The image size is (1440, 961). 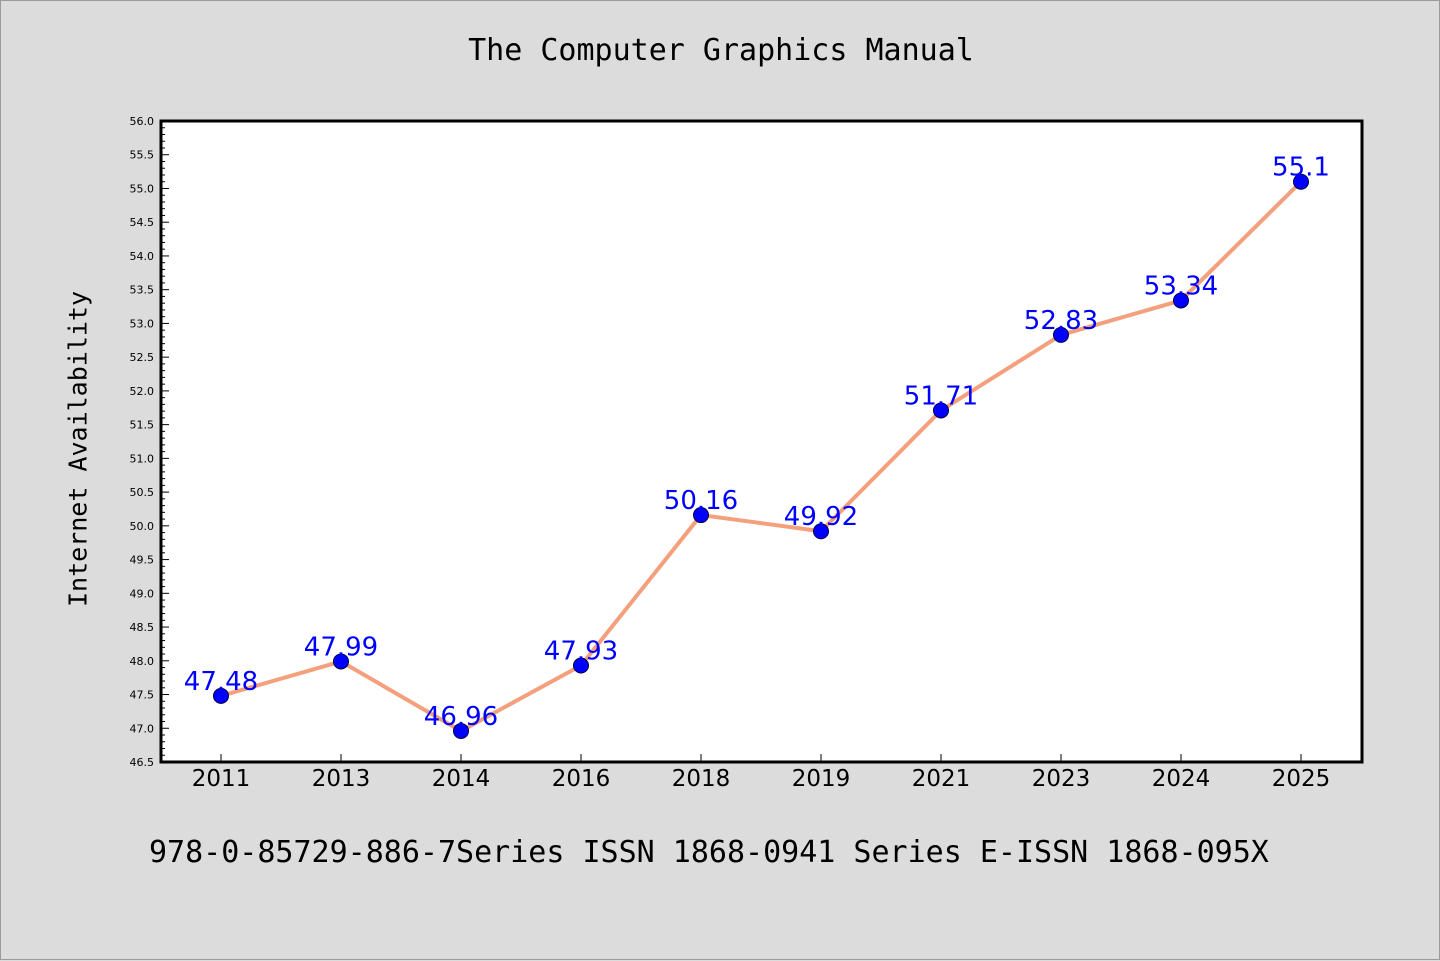 I want to click on data-label: 47.99, so click(x=341, y=647).